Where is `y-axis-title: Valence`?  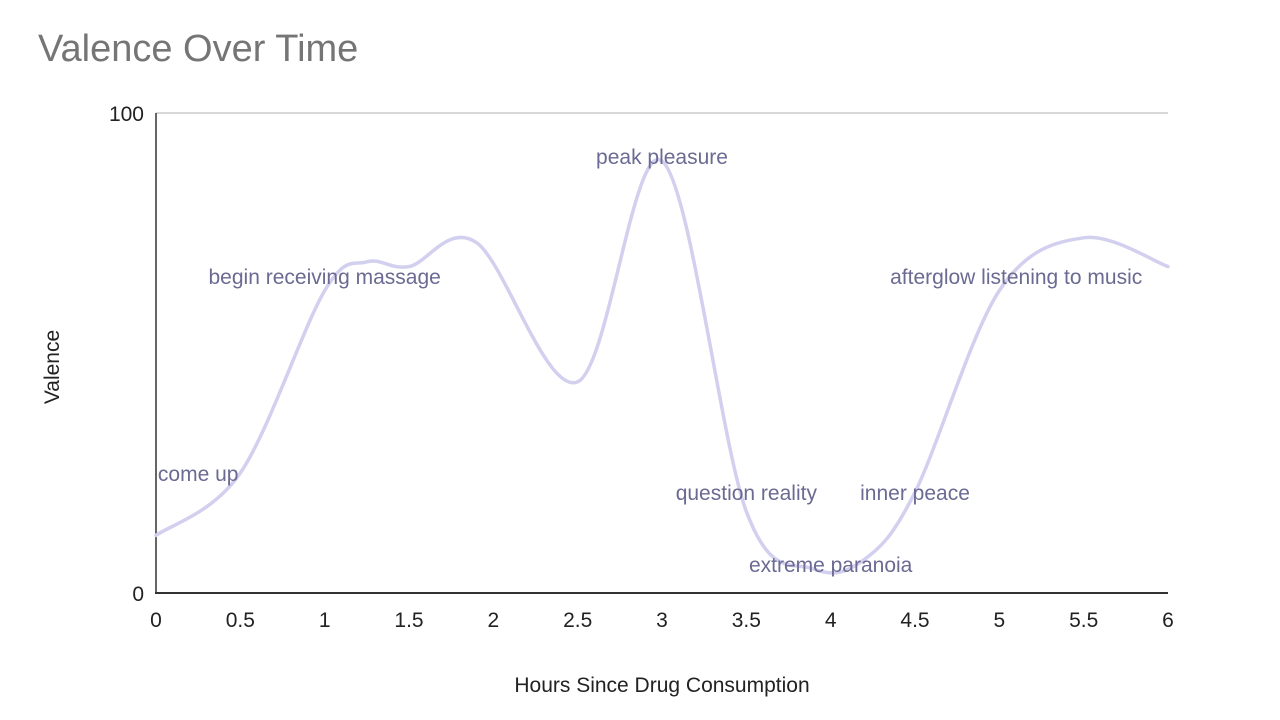 y-axis-title: Valence is located at coordinates (52, 367).